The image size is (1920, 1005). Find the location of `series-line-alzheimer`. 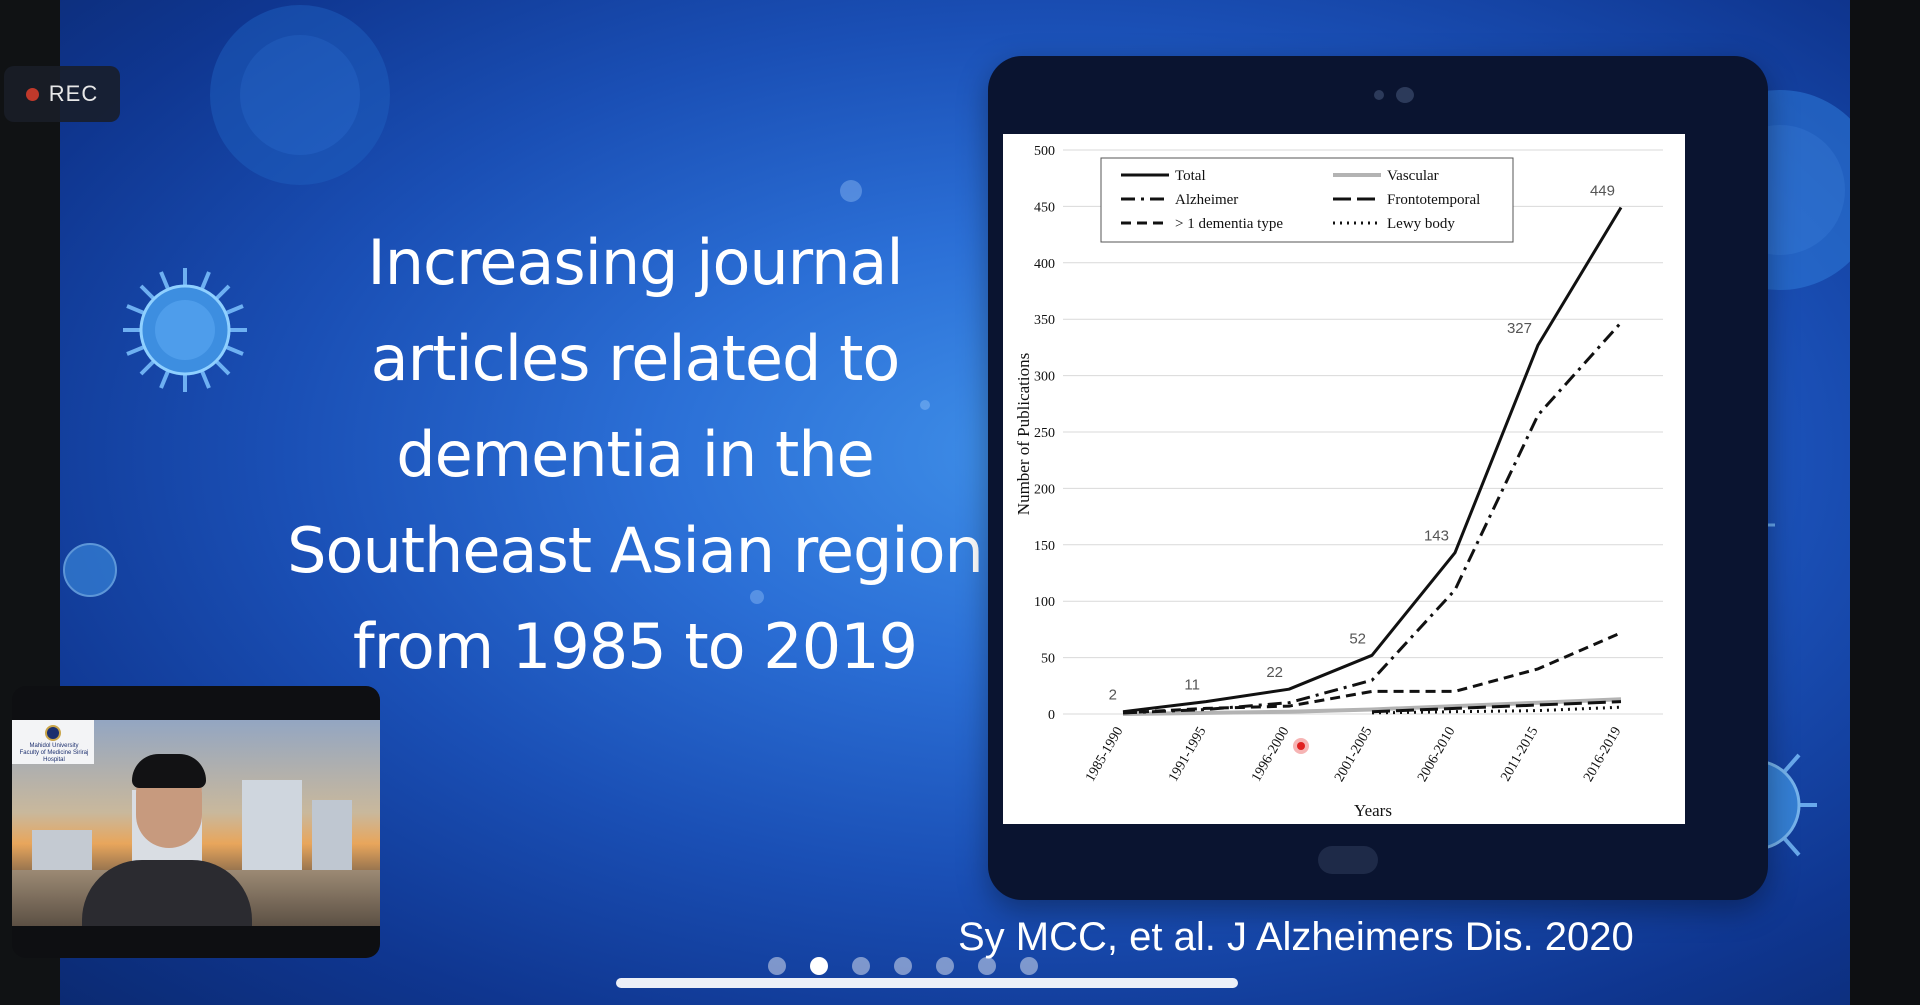

series-line-alzheimer is located at coordinates (1372, 518).